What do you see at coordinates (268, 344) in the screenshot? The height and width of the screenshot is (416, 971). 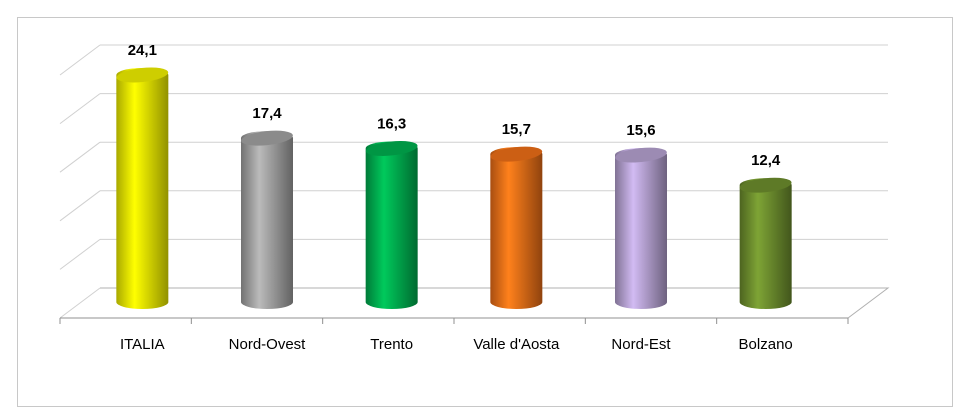 I see `x-tick-label: Nord-Ovest` at bounding box center [268, 344].